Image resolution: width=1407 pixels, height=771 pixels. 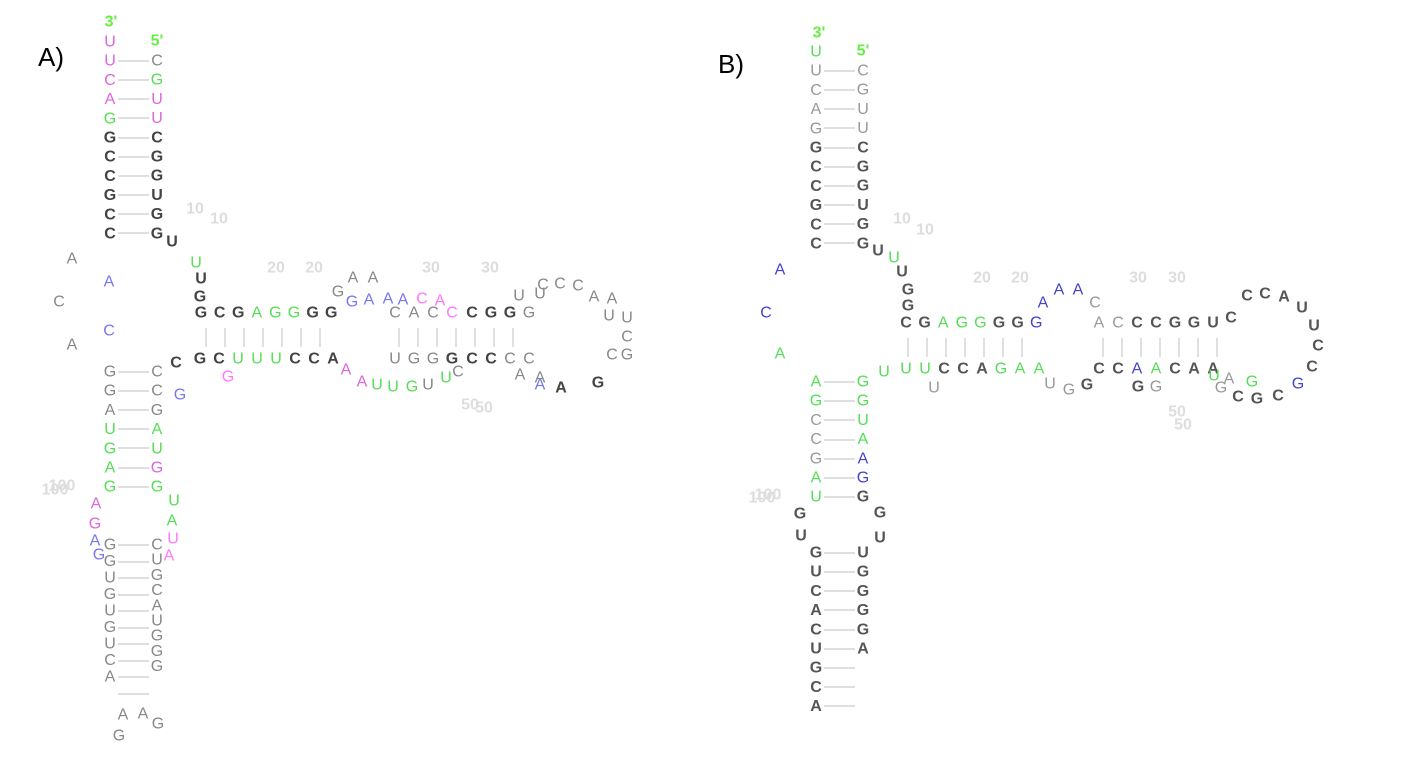 What do you see at coordinates (1177, 412) in the screenshot?
I see `position-label-50: 50` at bounding box center [1177, 412].